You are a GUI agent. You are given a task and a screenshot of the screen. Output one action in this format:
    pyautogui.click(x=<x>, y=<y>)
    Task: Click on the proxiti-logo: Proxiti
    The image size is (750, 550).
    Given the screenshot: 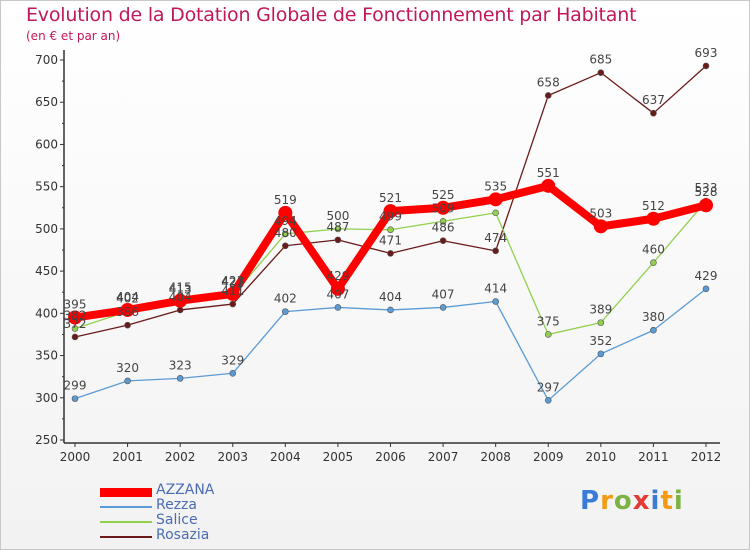 What is the action you would take?
    pyautogui.click(x=632, y=501)
    